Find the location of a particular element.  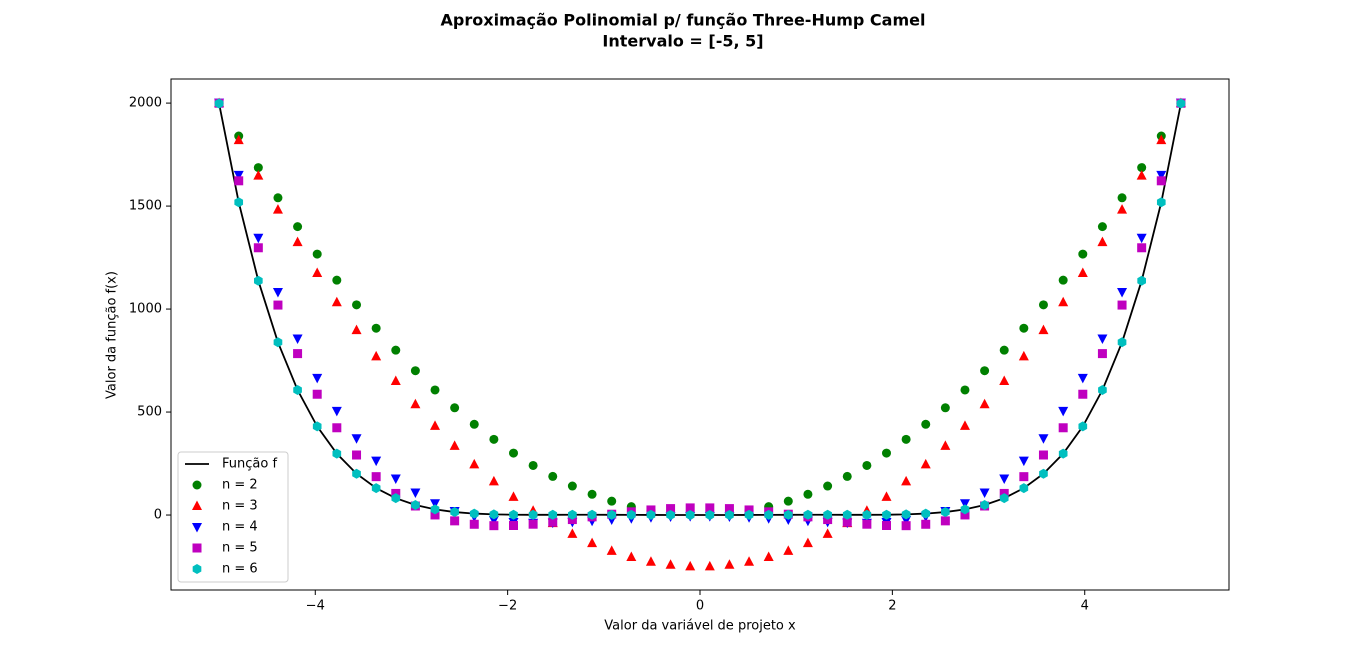

legend-label: n = 4 is located at coordinates (240, 527).